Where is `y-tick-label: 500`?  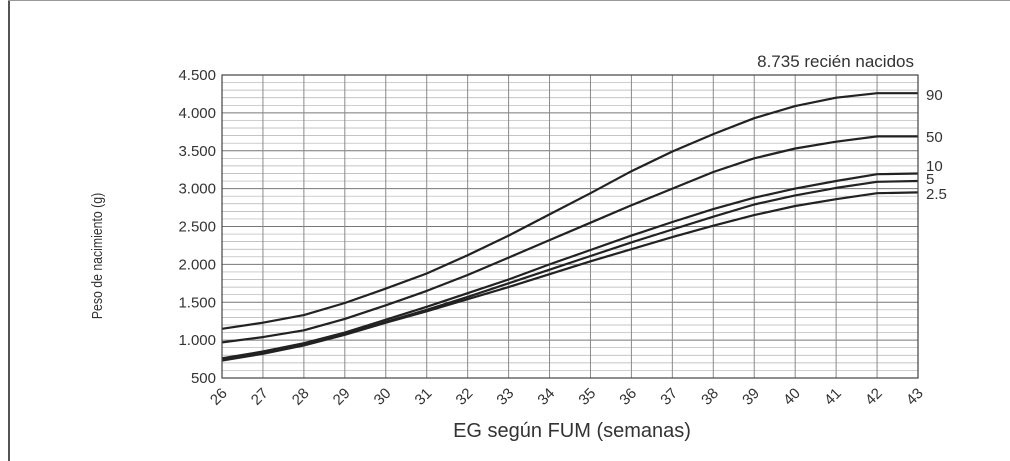
y-tick-label: 500 is located at coordinates (203, 378).